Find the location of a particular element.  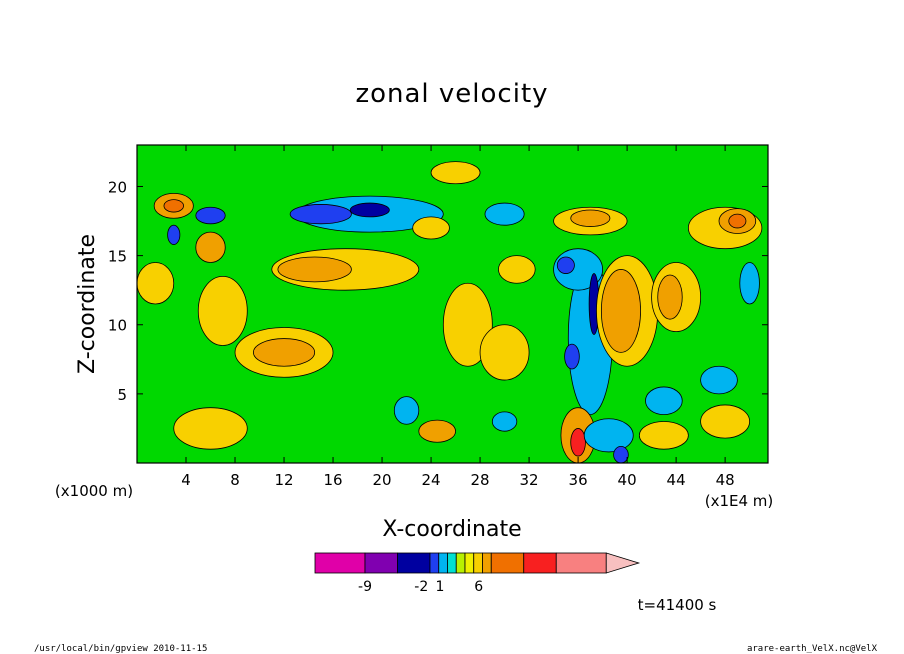

x-tick-label-6: 28 is located at coordinates (480, 480).